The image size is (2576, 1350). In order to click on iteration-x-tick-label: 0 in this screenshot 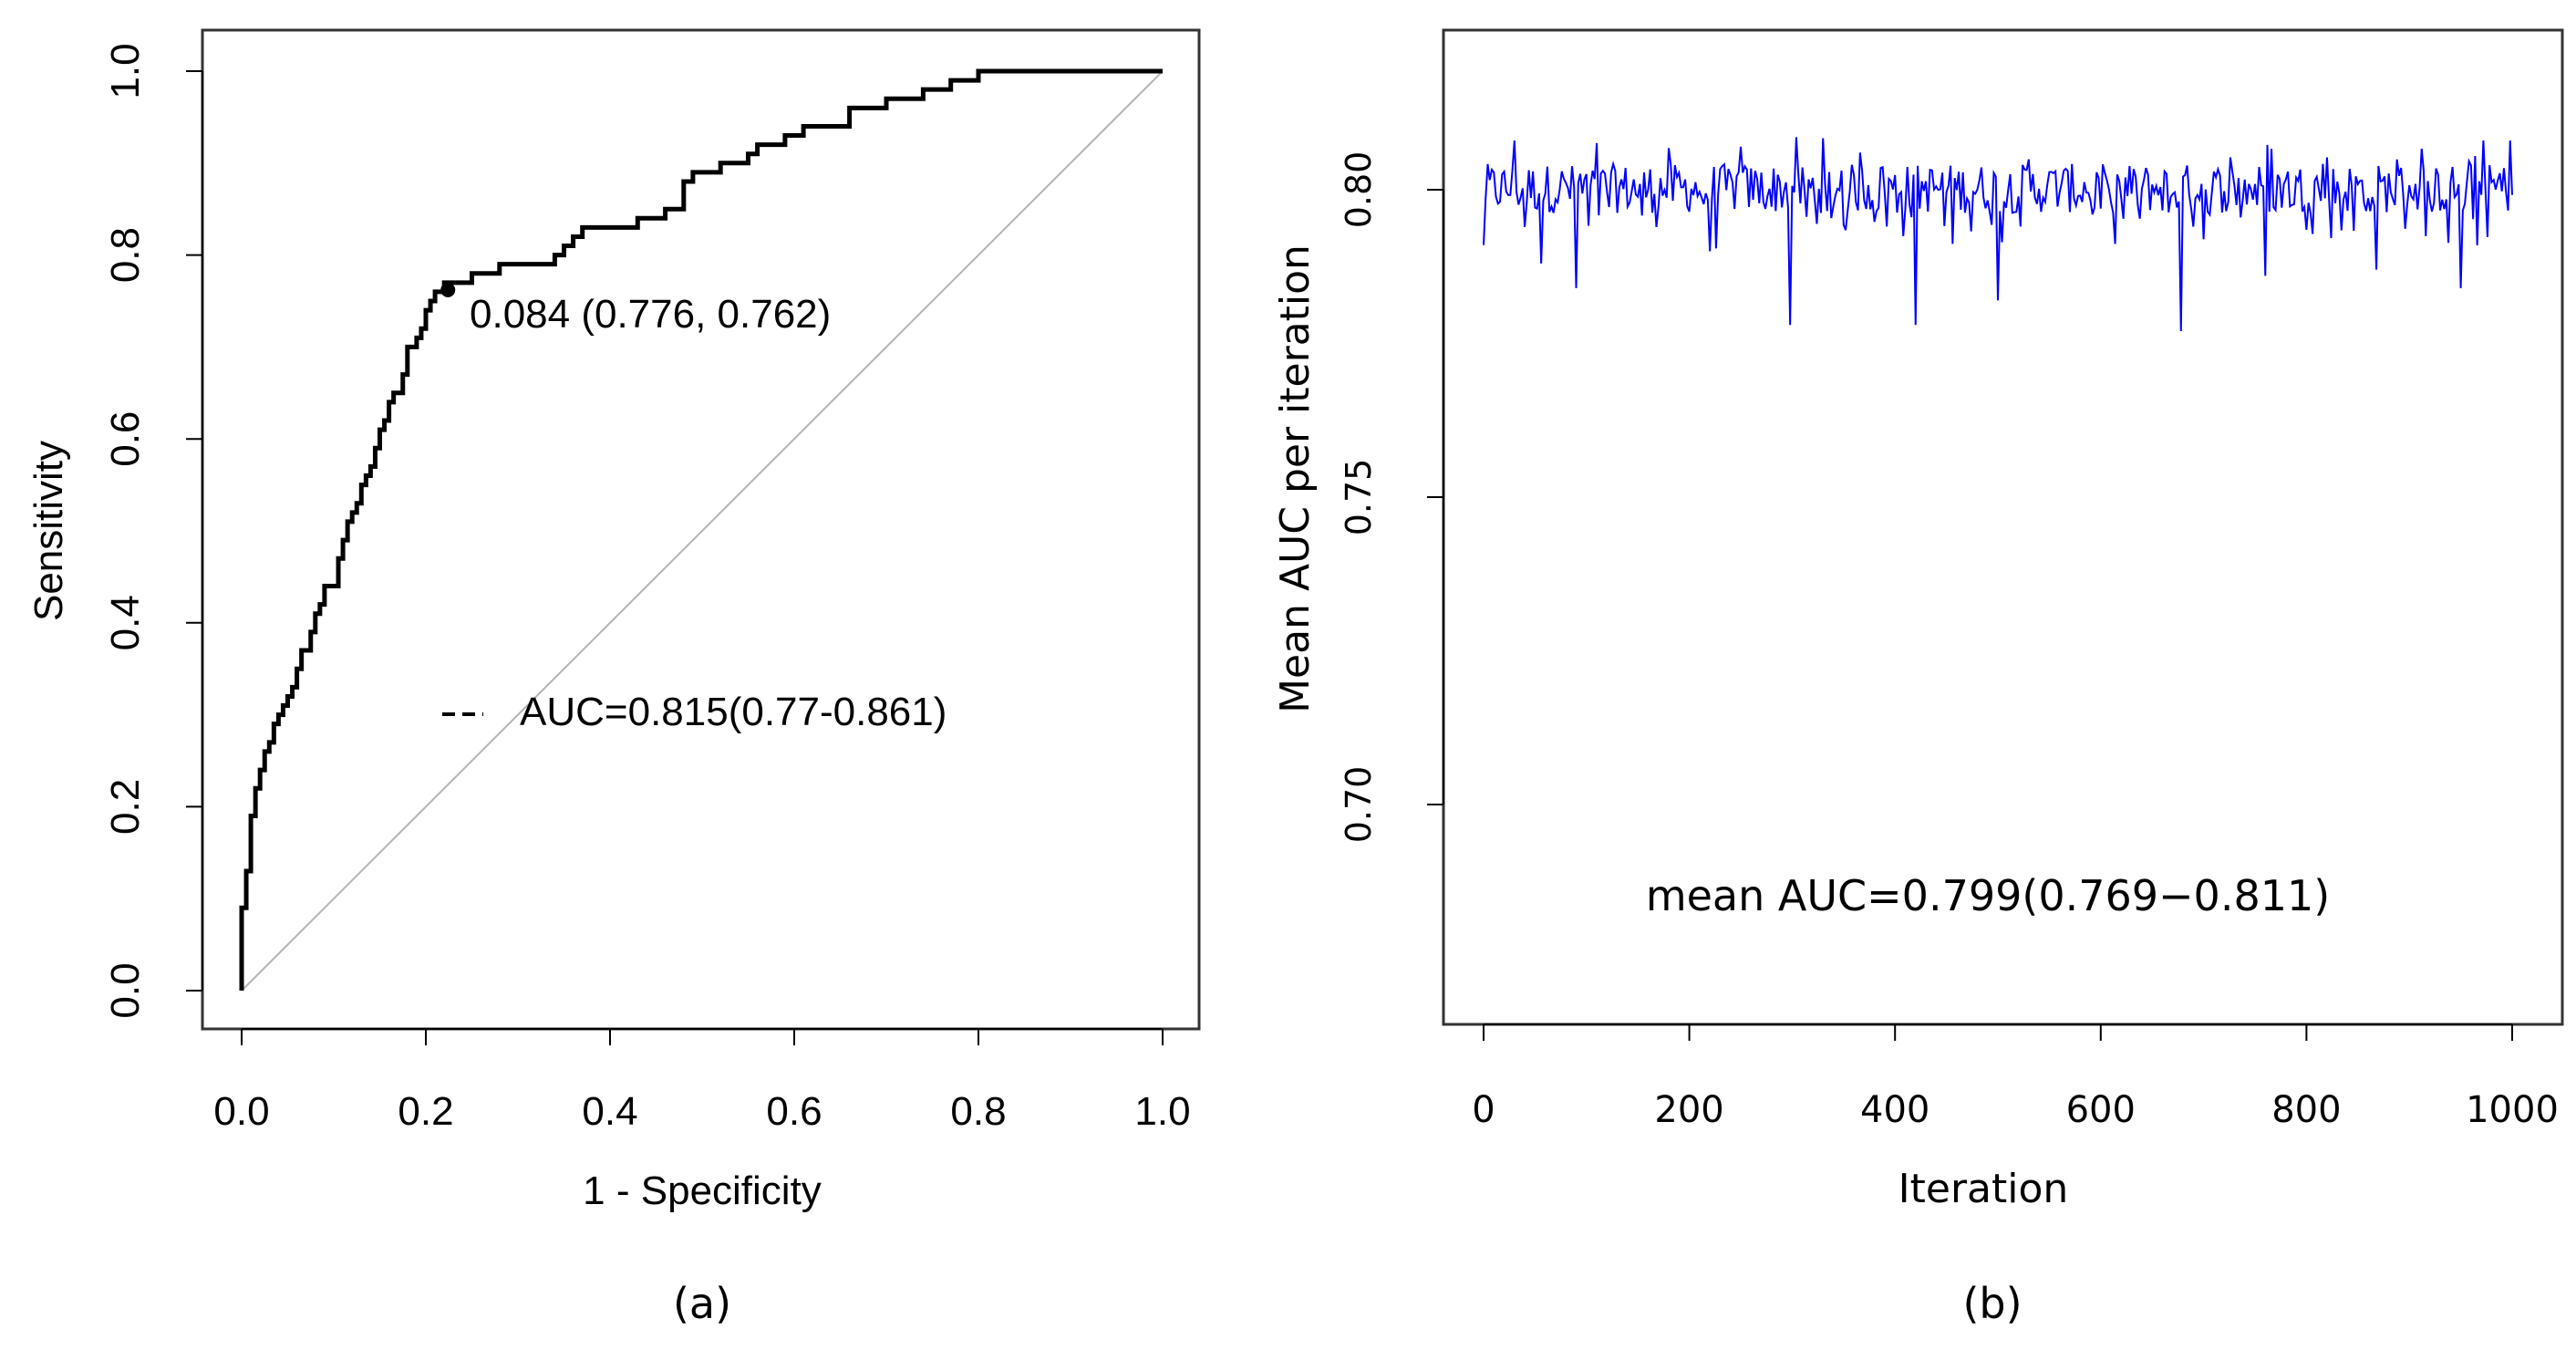, I will do `click(1483, 1110)`.